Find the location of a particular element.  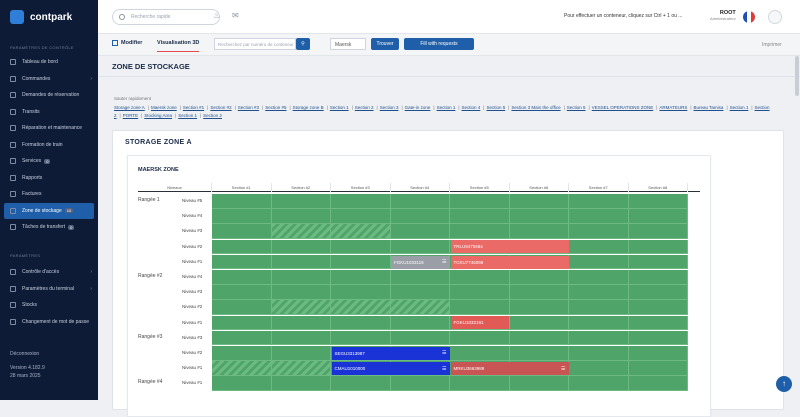

sidebar-item-transfer: Tâches de transfert 0 is located at coordinates (49, 227).